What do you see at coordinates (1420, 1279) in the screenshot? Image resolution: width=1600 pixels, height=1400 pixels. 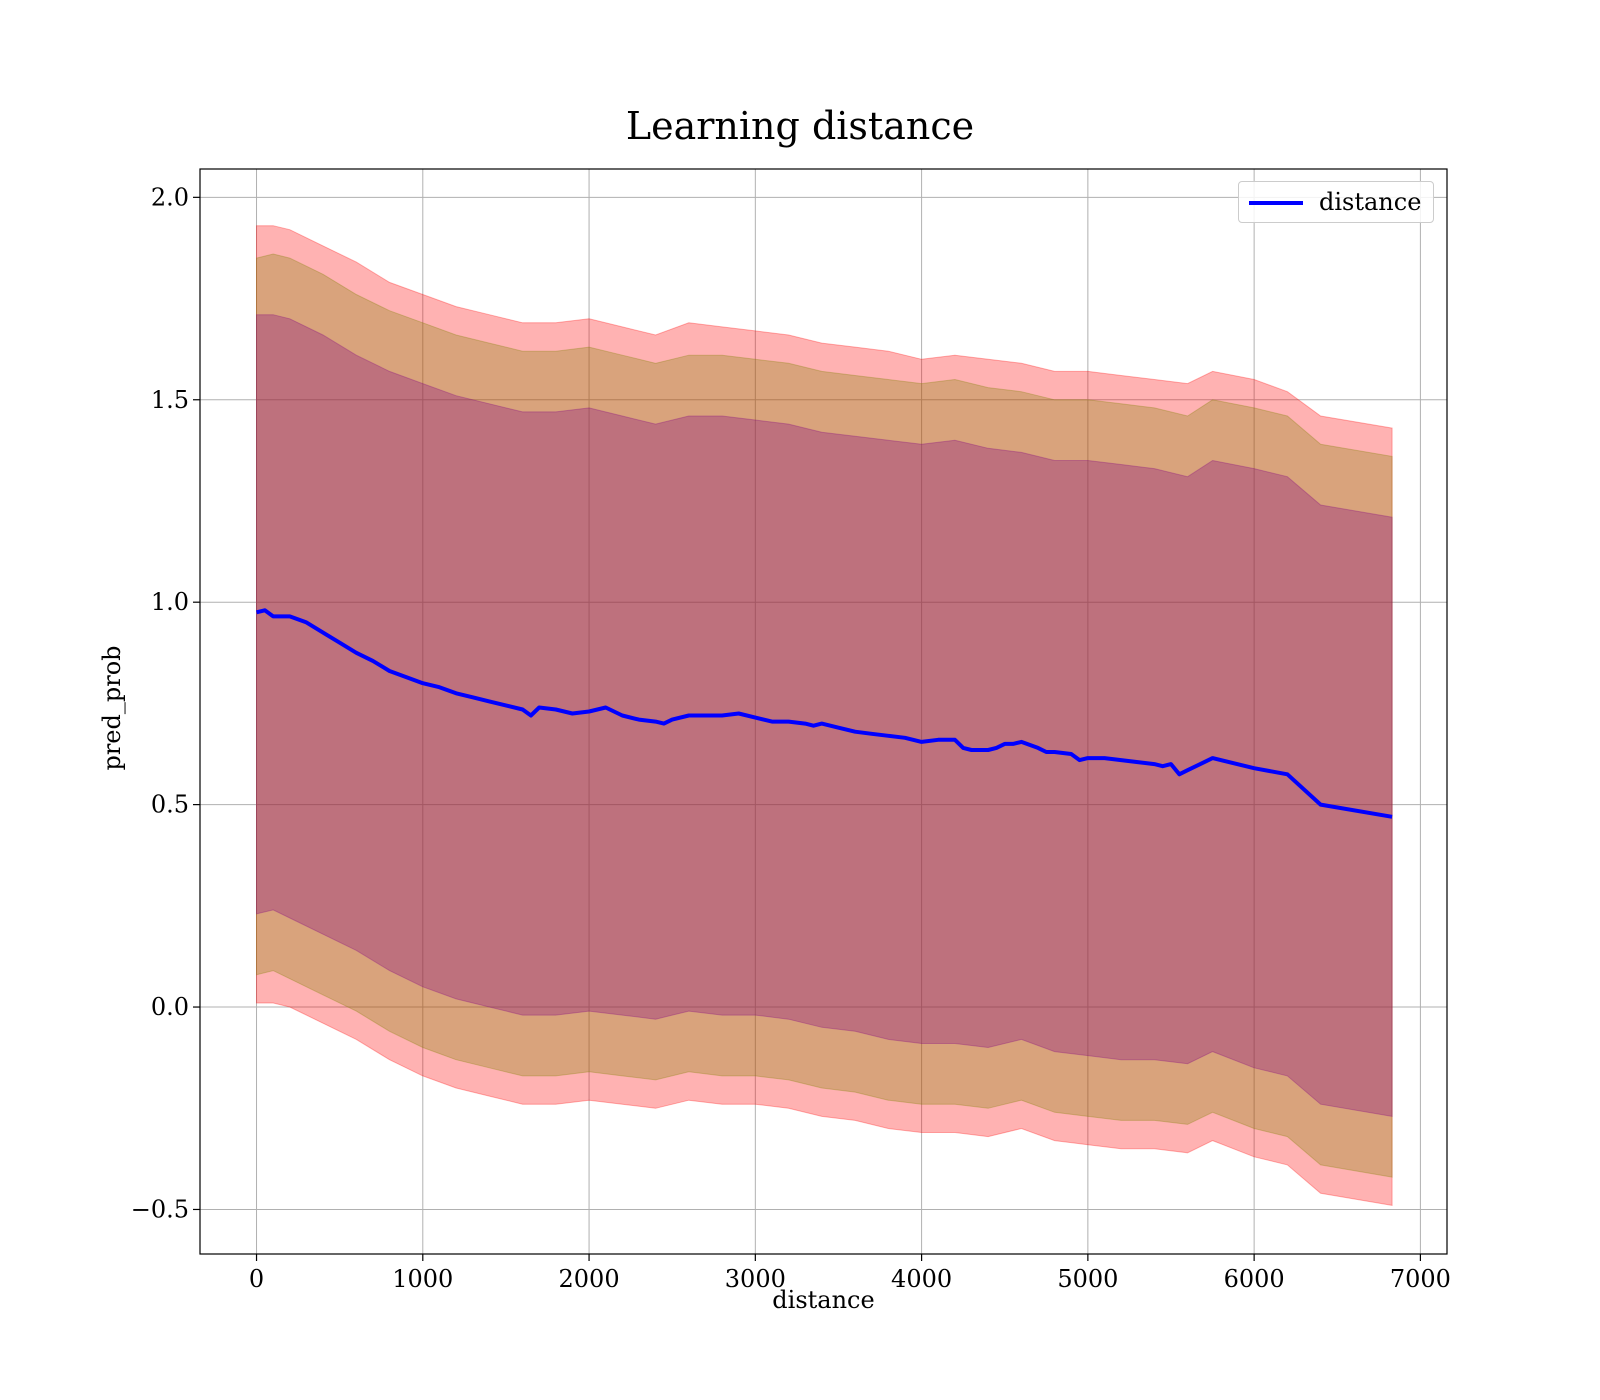 I see `x-tick-label: 7000` at bounding box center [1420, 1279].